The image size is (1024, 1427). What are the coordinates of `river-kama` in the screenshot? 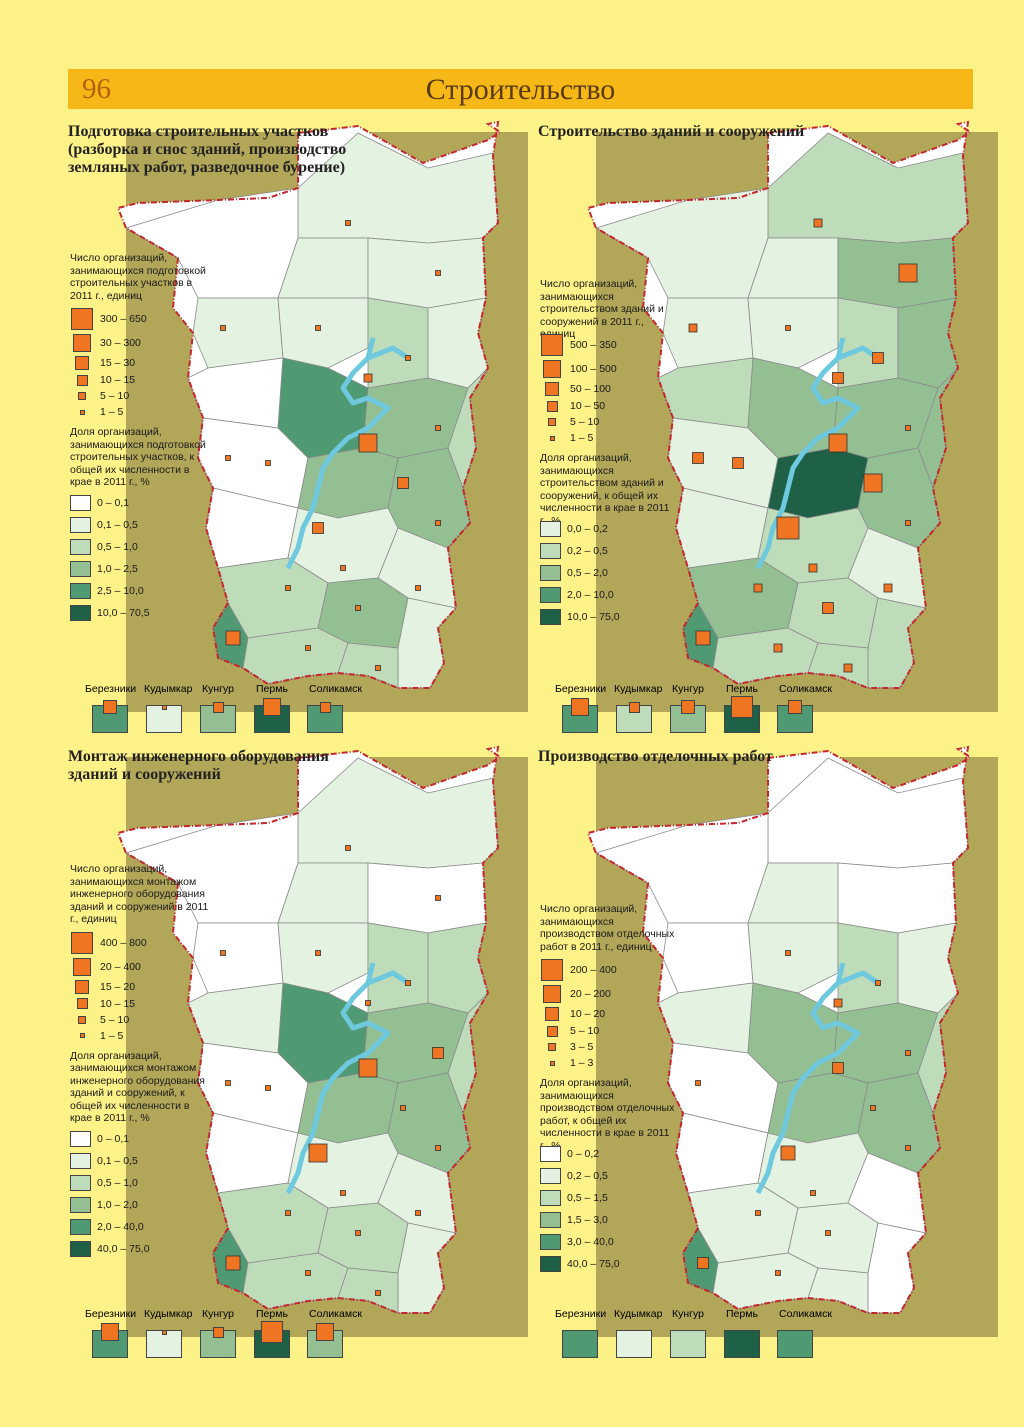 It's located at (817, 1078).